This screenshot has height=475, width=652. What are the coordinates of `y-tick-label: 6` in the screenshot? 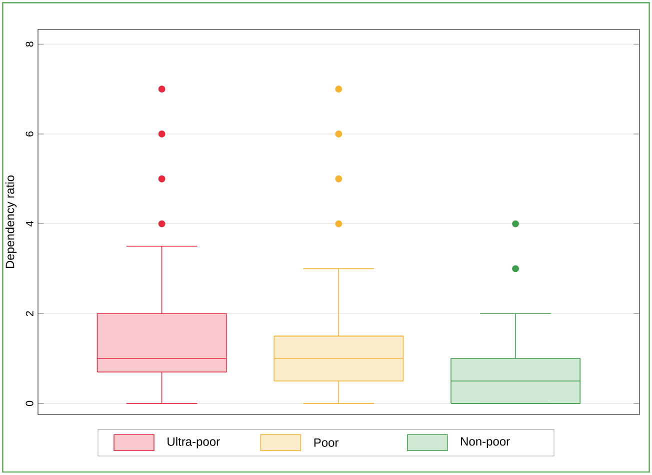 It's located at (30, 134).